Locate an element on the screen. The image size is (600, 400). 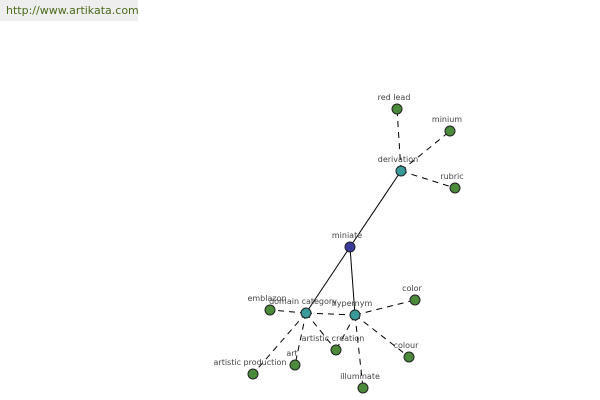
node-label: illuminate is located at coordinates (360, 376).